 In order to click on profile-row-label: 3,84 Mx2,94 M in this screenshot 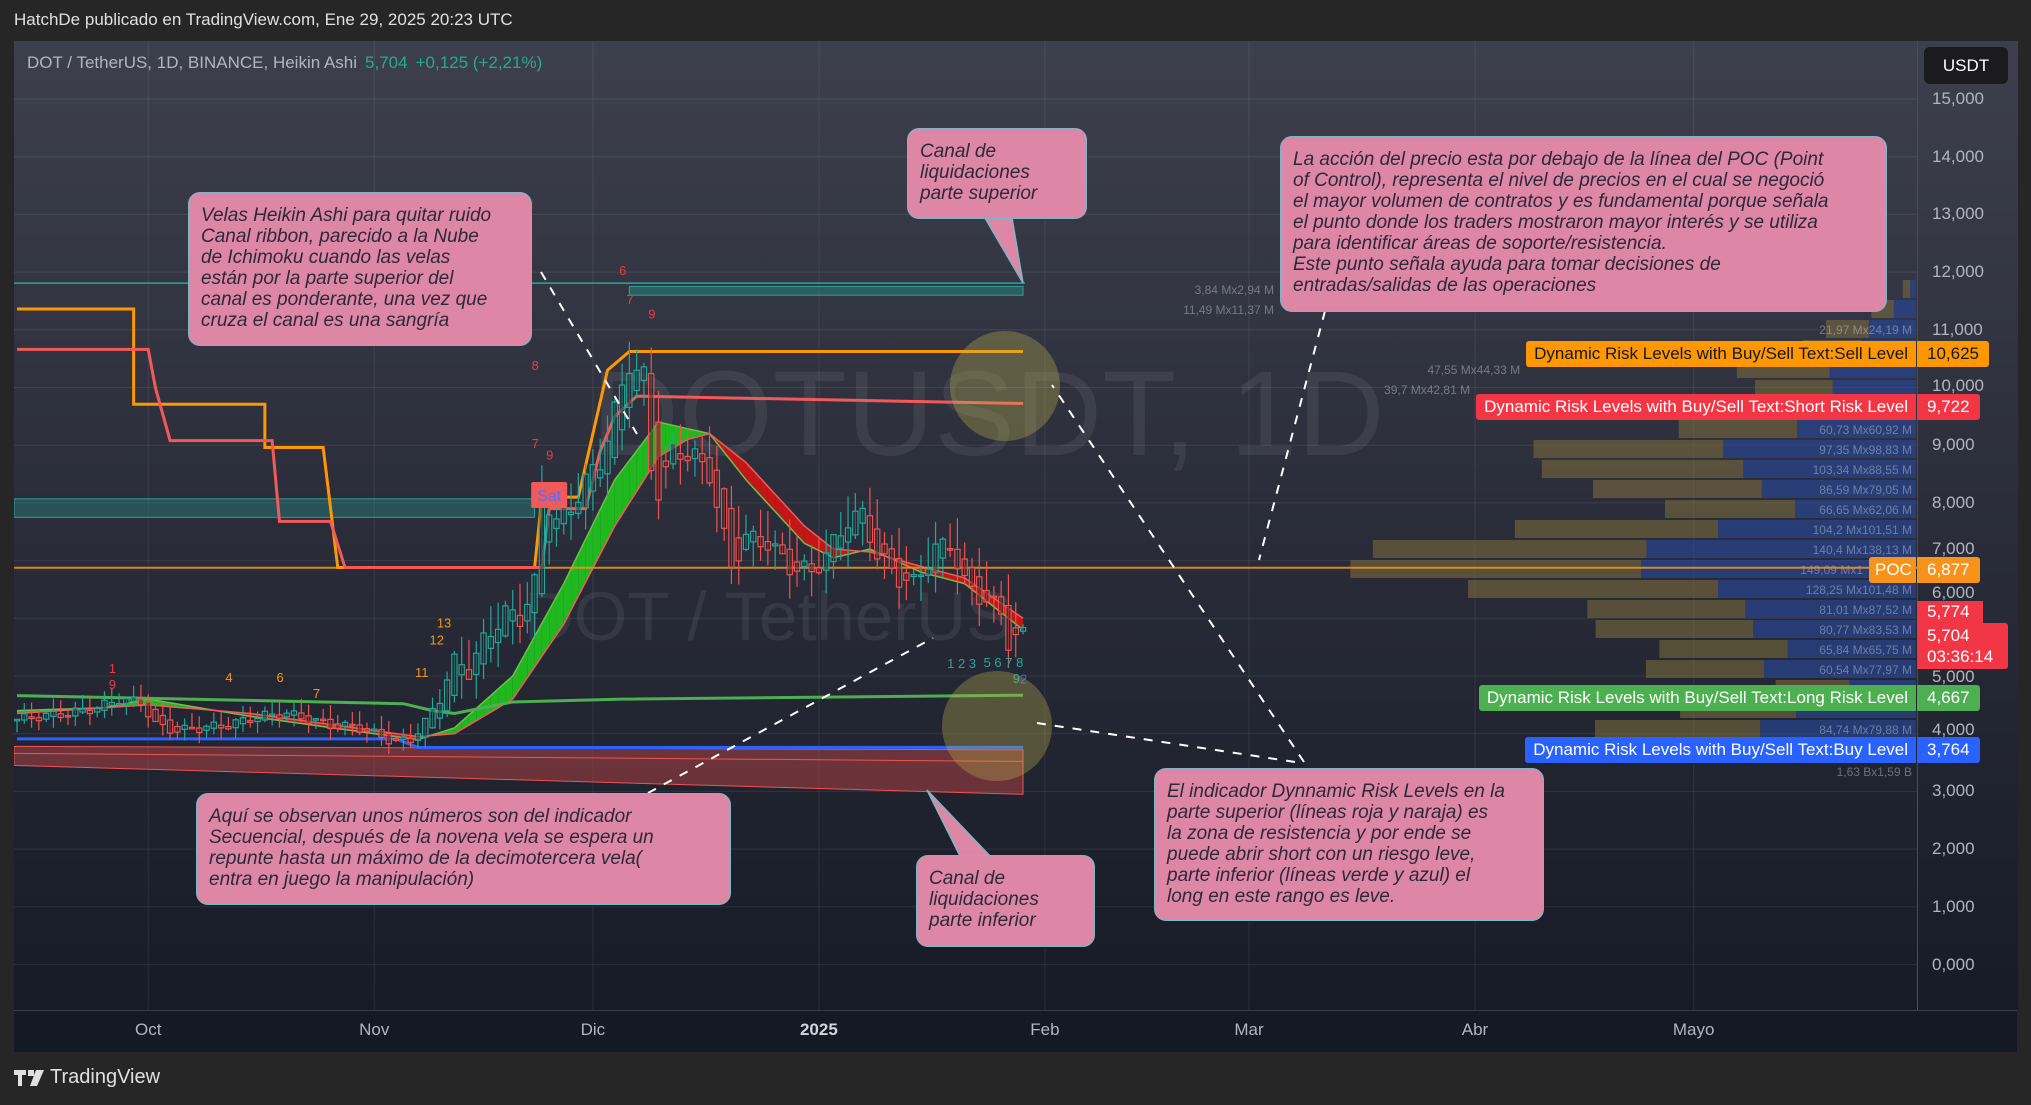, I will do `click(1234, 290)`.